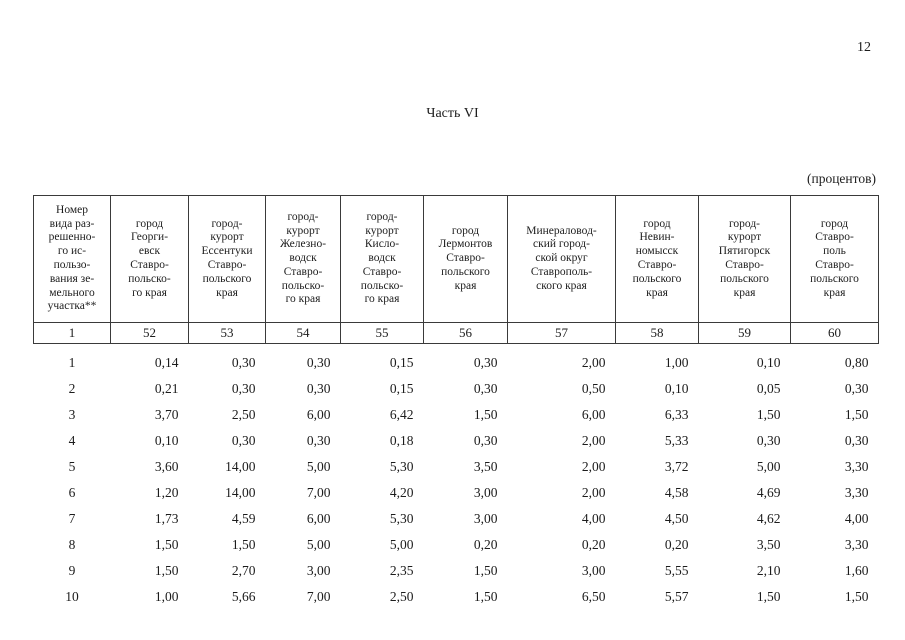  Describe the element at coordinates (166, 518) in the screenshot. I see `value-cell: 1,73` at that location.